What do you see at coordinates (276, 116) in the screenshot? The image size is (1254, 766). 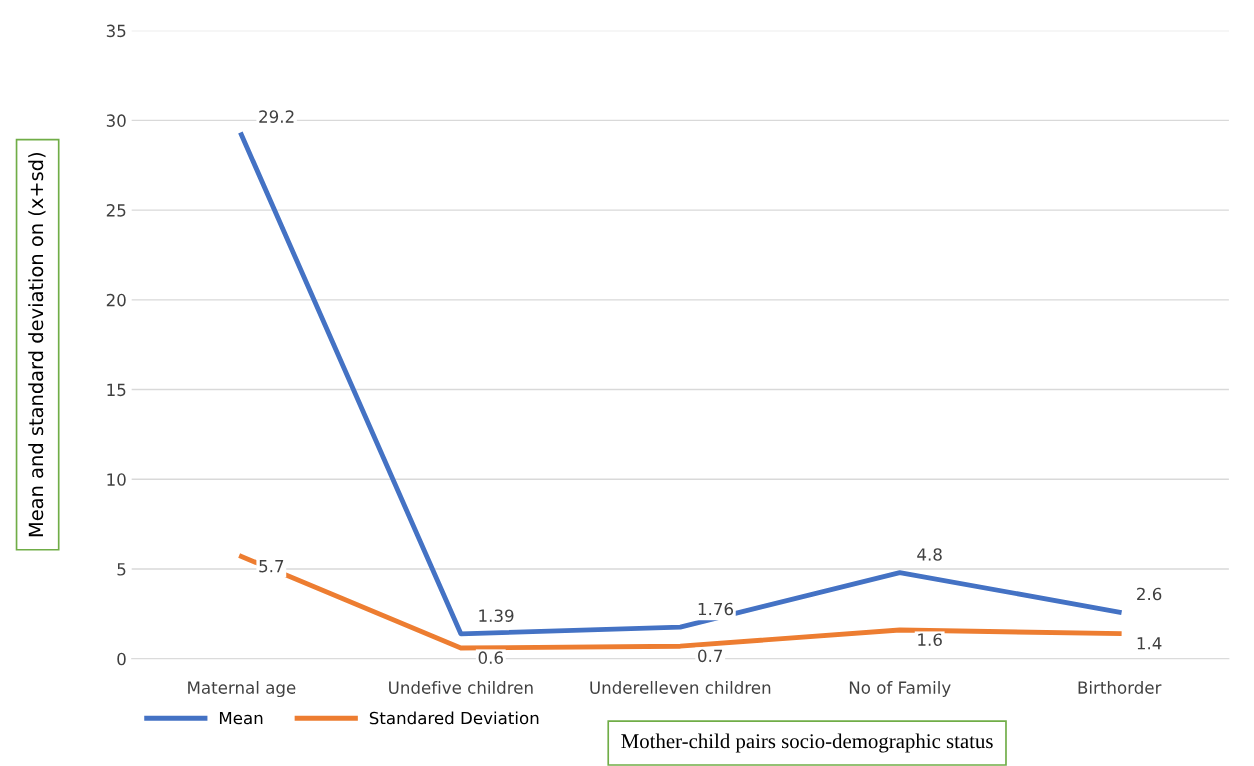 I see `data-label: 29.2` at bounding box center [276, 116].